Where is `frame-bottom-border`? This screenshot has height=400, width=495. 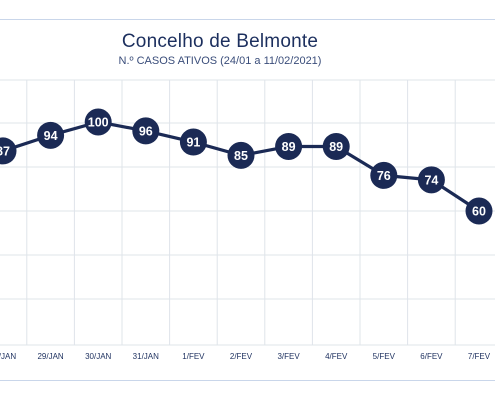
frame-bottom-border is located at coordinates (247, 380).